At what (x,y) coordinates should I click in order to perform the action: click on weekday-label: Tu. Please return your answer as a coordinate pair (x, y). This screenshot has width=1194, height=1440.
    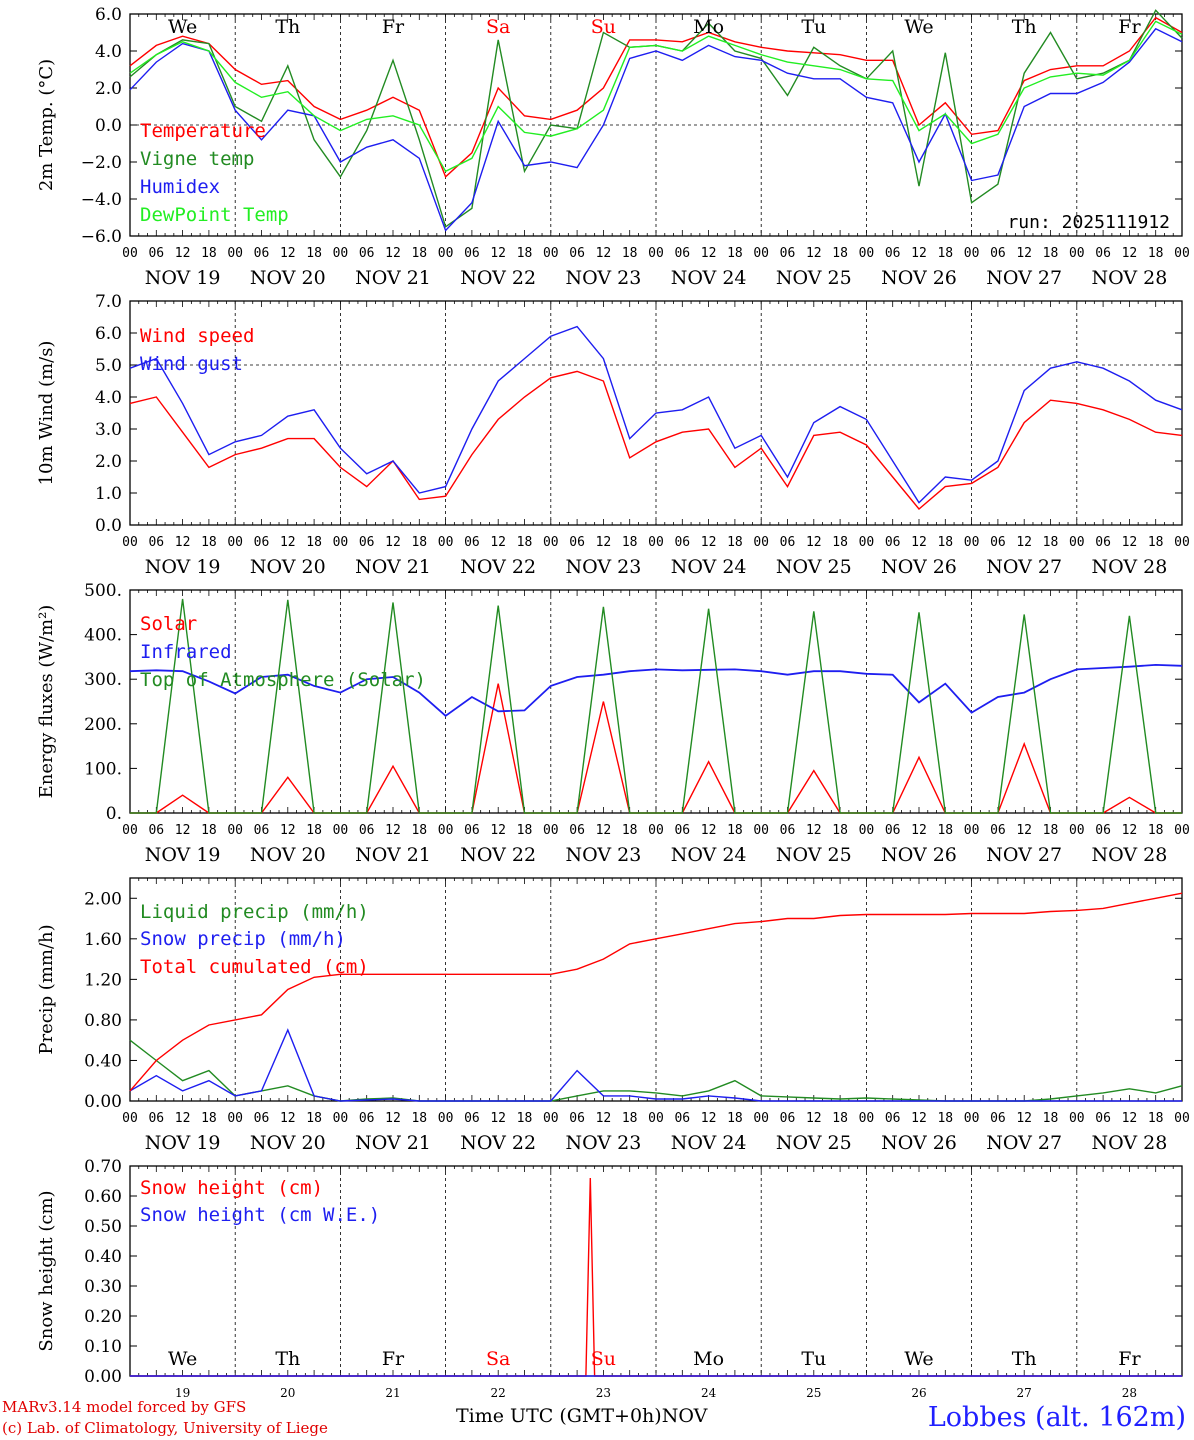
    Looking at the image, I should click on (813, 1359).